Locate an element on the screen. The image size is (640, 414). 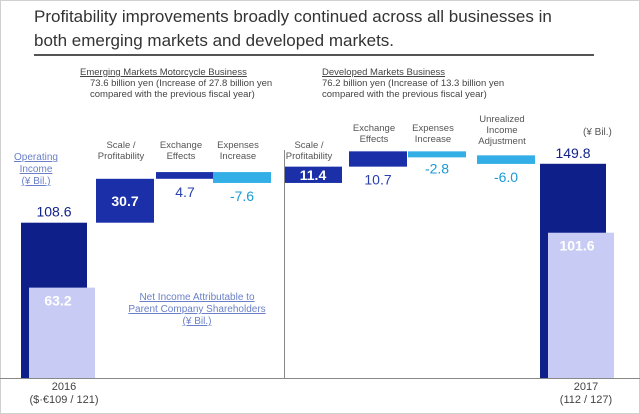
delta-value-label: 10.7 is located at coordinates (377, 180).